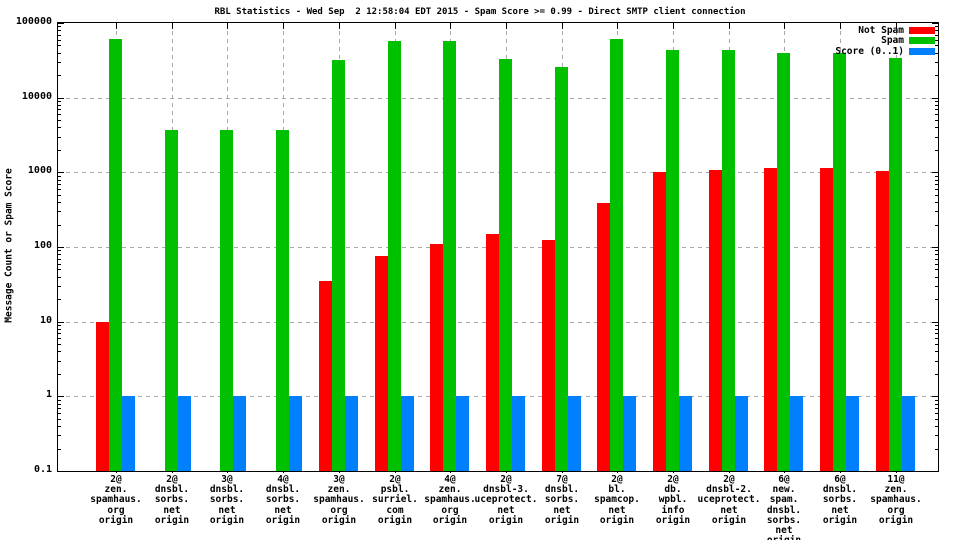  I want to click on legend-item-not-spam: Not Spam, so click(885, 30).